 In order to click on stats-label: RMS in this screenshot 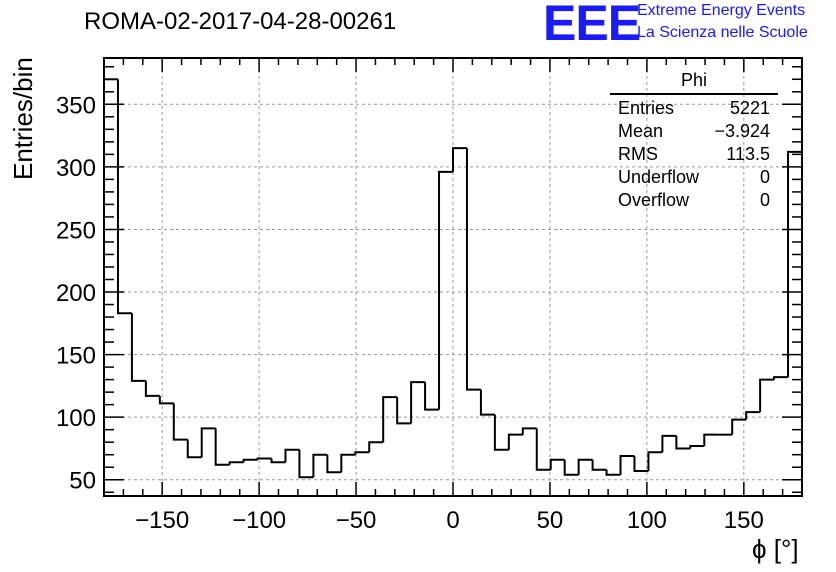, I will do `click(638, 154)`.